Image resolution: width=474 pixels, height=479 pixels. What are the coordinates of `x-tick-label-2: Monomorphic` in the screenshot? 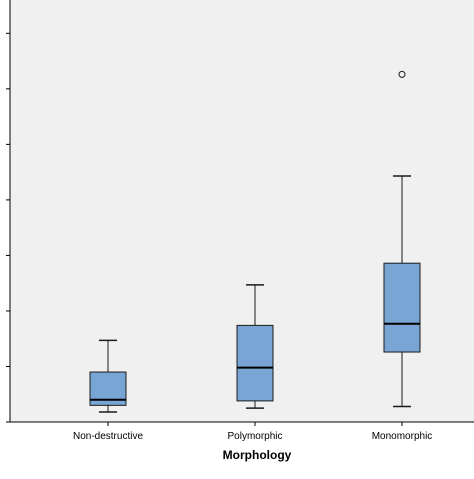 It's located at (402, 436).